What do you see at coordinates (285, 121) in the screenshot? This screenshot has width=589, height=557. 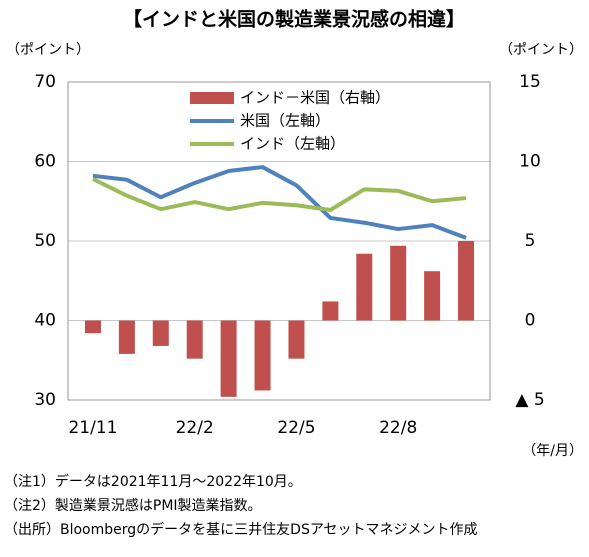 I see `legend-label: 米国（左軸）` at bounding box center [285, 121].